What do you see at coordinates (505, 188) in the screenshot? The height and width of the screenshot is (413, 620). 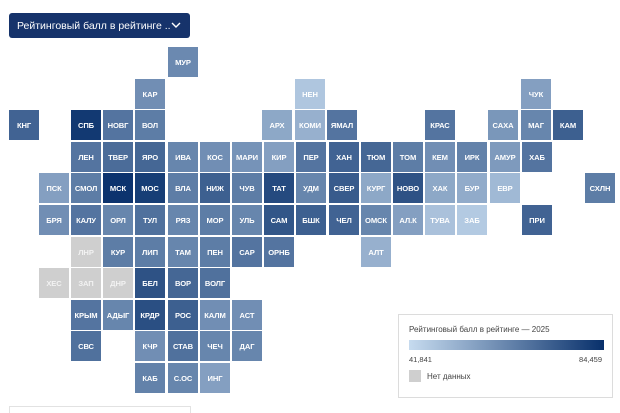 I see `region-tile-44: ЕВР` at bounding box center [505, 188].